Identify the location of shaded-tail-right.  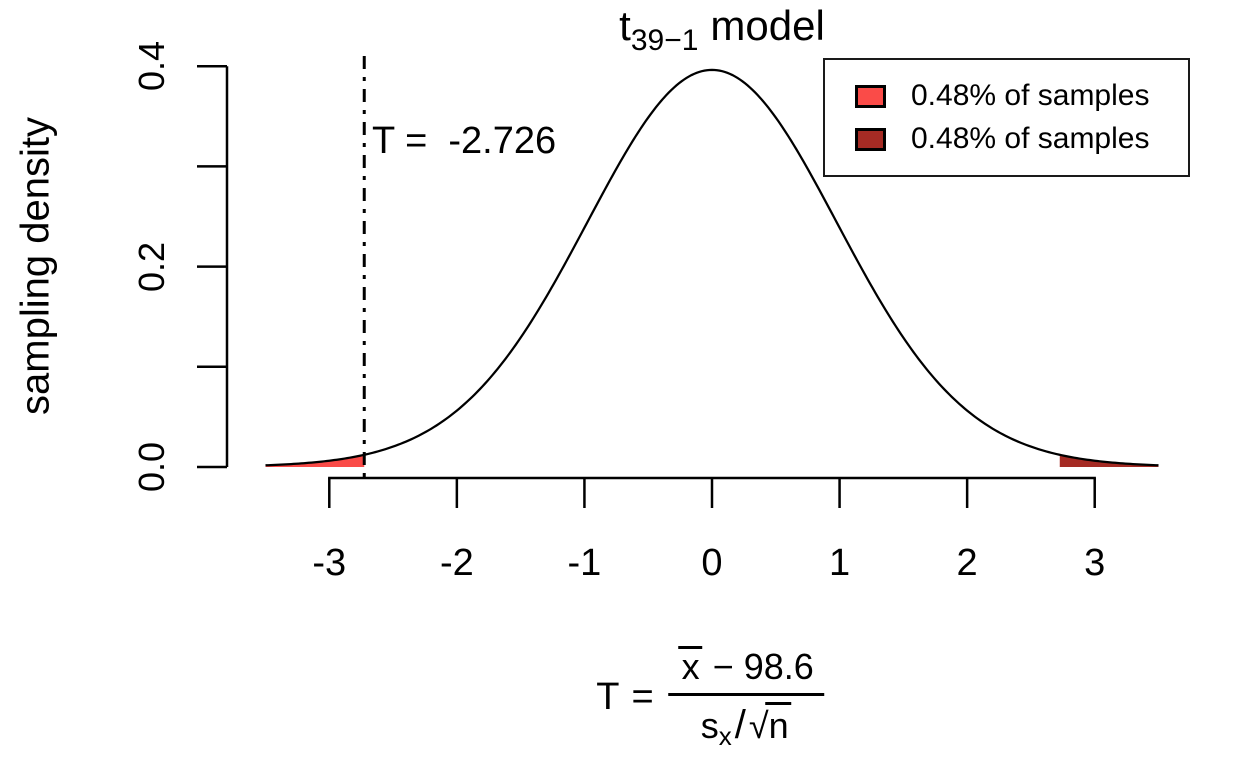
(1109, 460).